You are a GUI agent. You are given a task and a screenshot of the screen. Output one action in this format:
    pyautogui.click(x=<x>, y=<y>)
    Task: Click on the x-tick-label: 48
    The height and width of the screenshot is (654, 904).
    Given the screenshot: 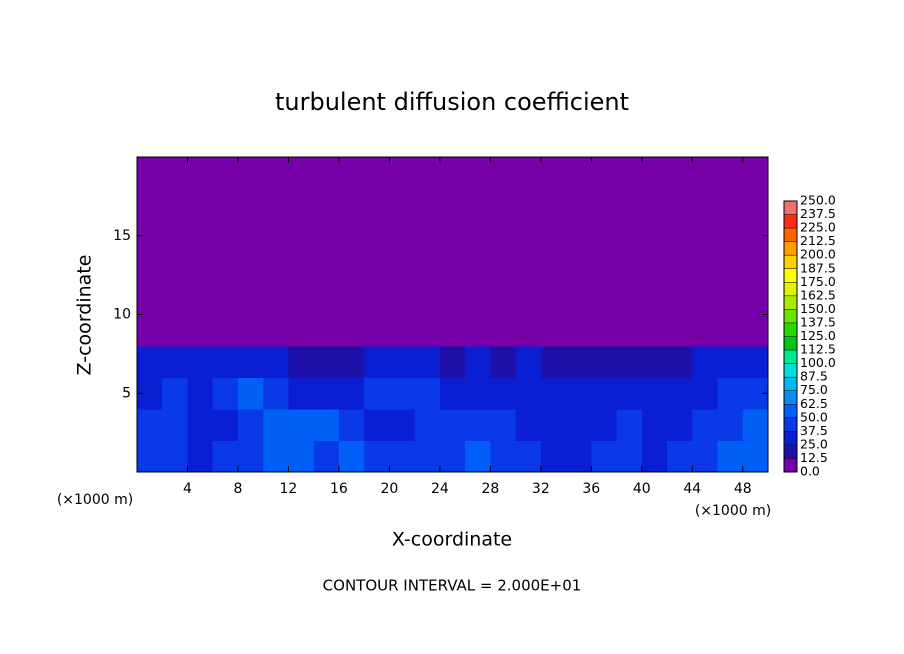 What is the action you would take?
    pyautogui.click(x=743, y=489)
    